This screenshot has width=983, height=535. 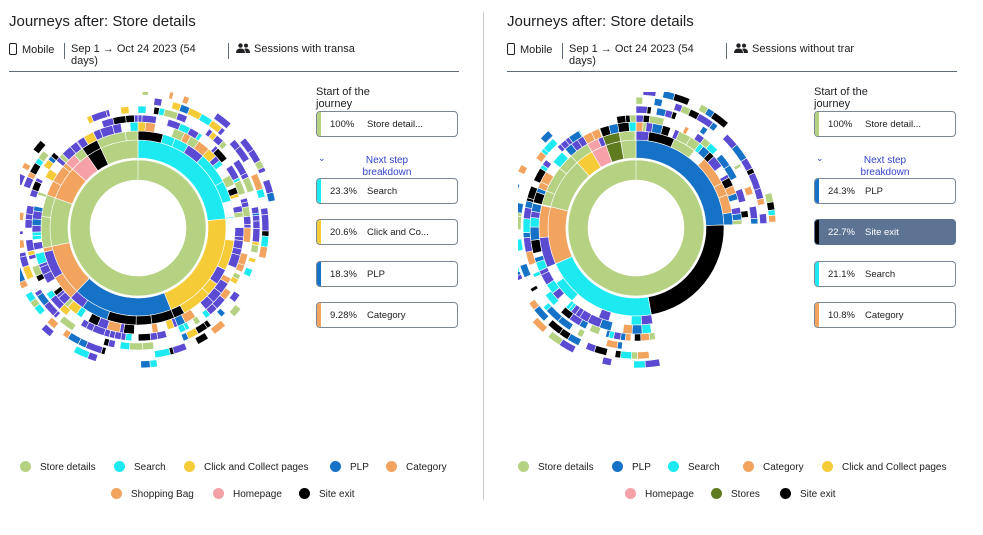 I want to click on root-ring-segment, so click(x=636, y=228).